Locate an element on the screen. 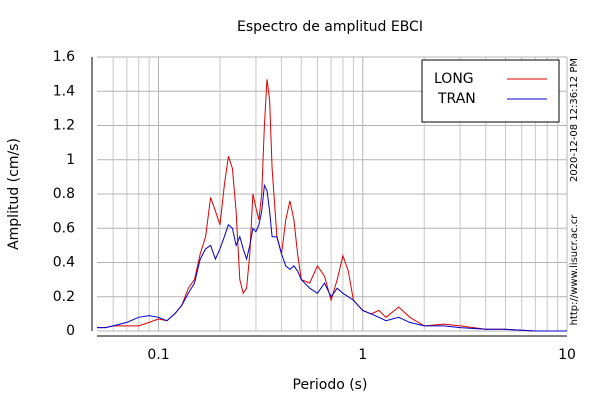 The image size is (600, 400). x-tick-label: 10 is located at coordinates (567, 355).